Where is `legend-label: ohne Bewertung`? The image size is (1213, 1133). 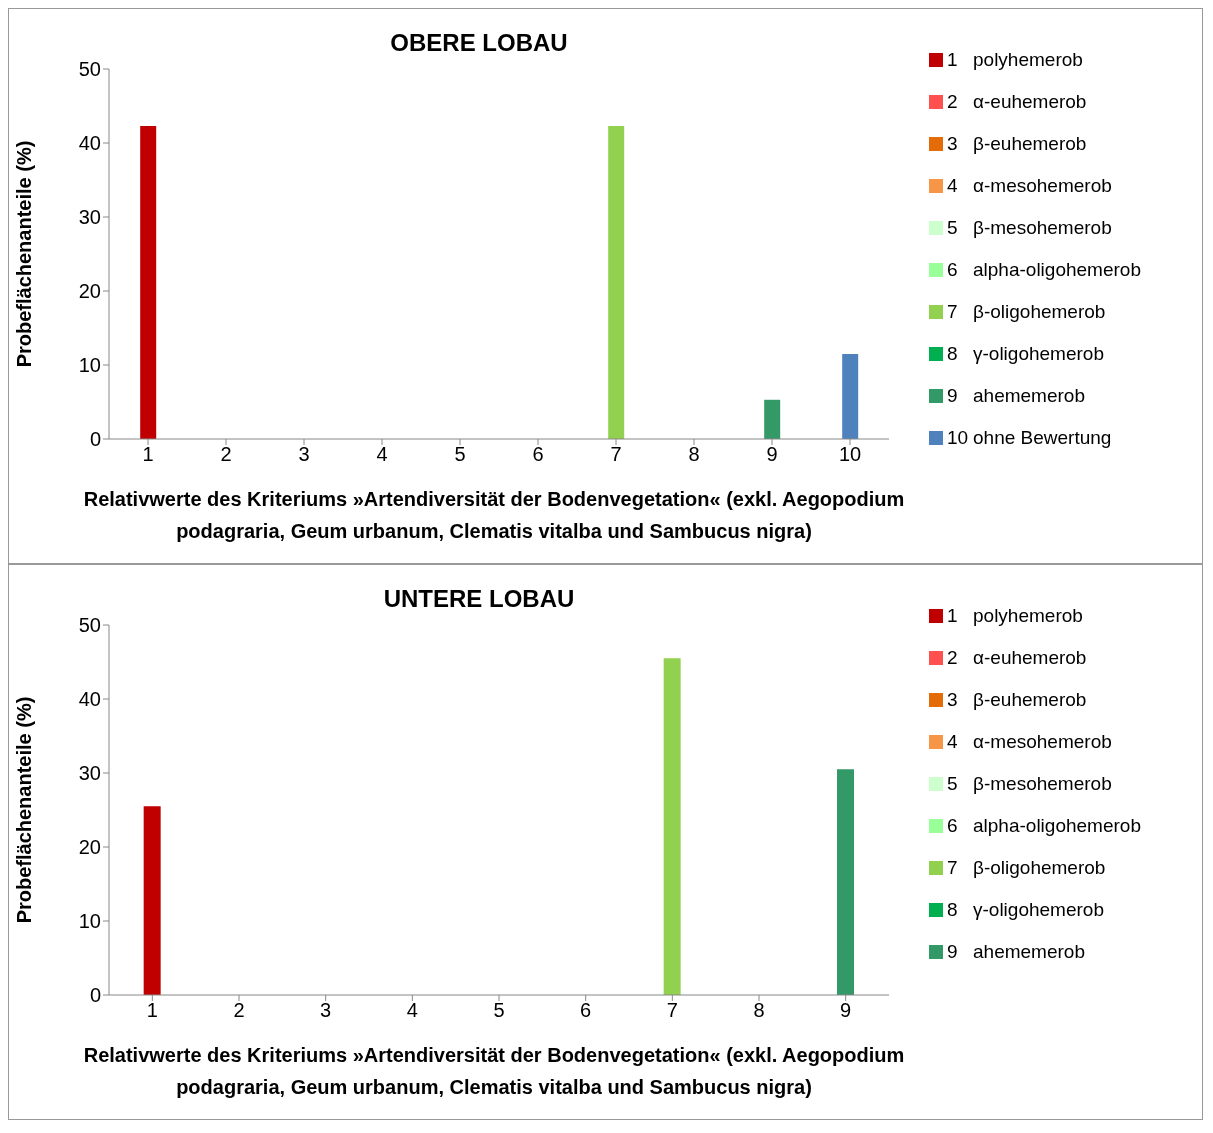 legend-label: ohne Bewertung is located at coordinates (1042, 438).